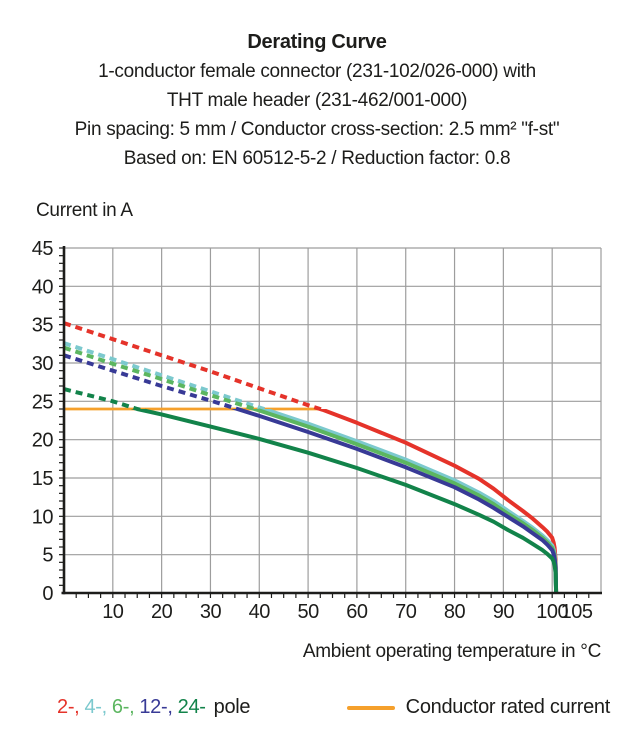  What do you see at coordinates (43, 249) in the screenshot?
I see `y-tick-label: 45` at bounding box center [43, 249].